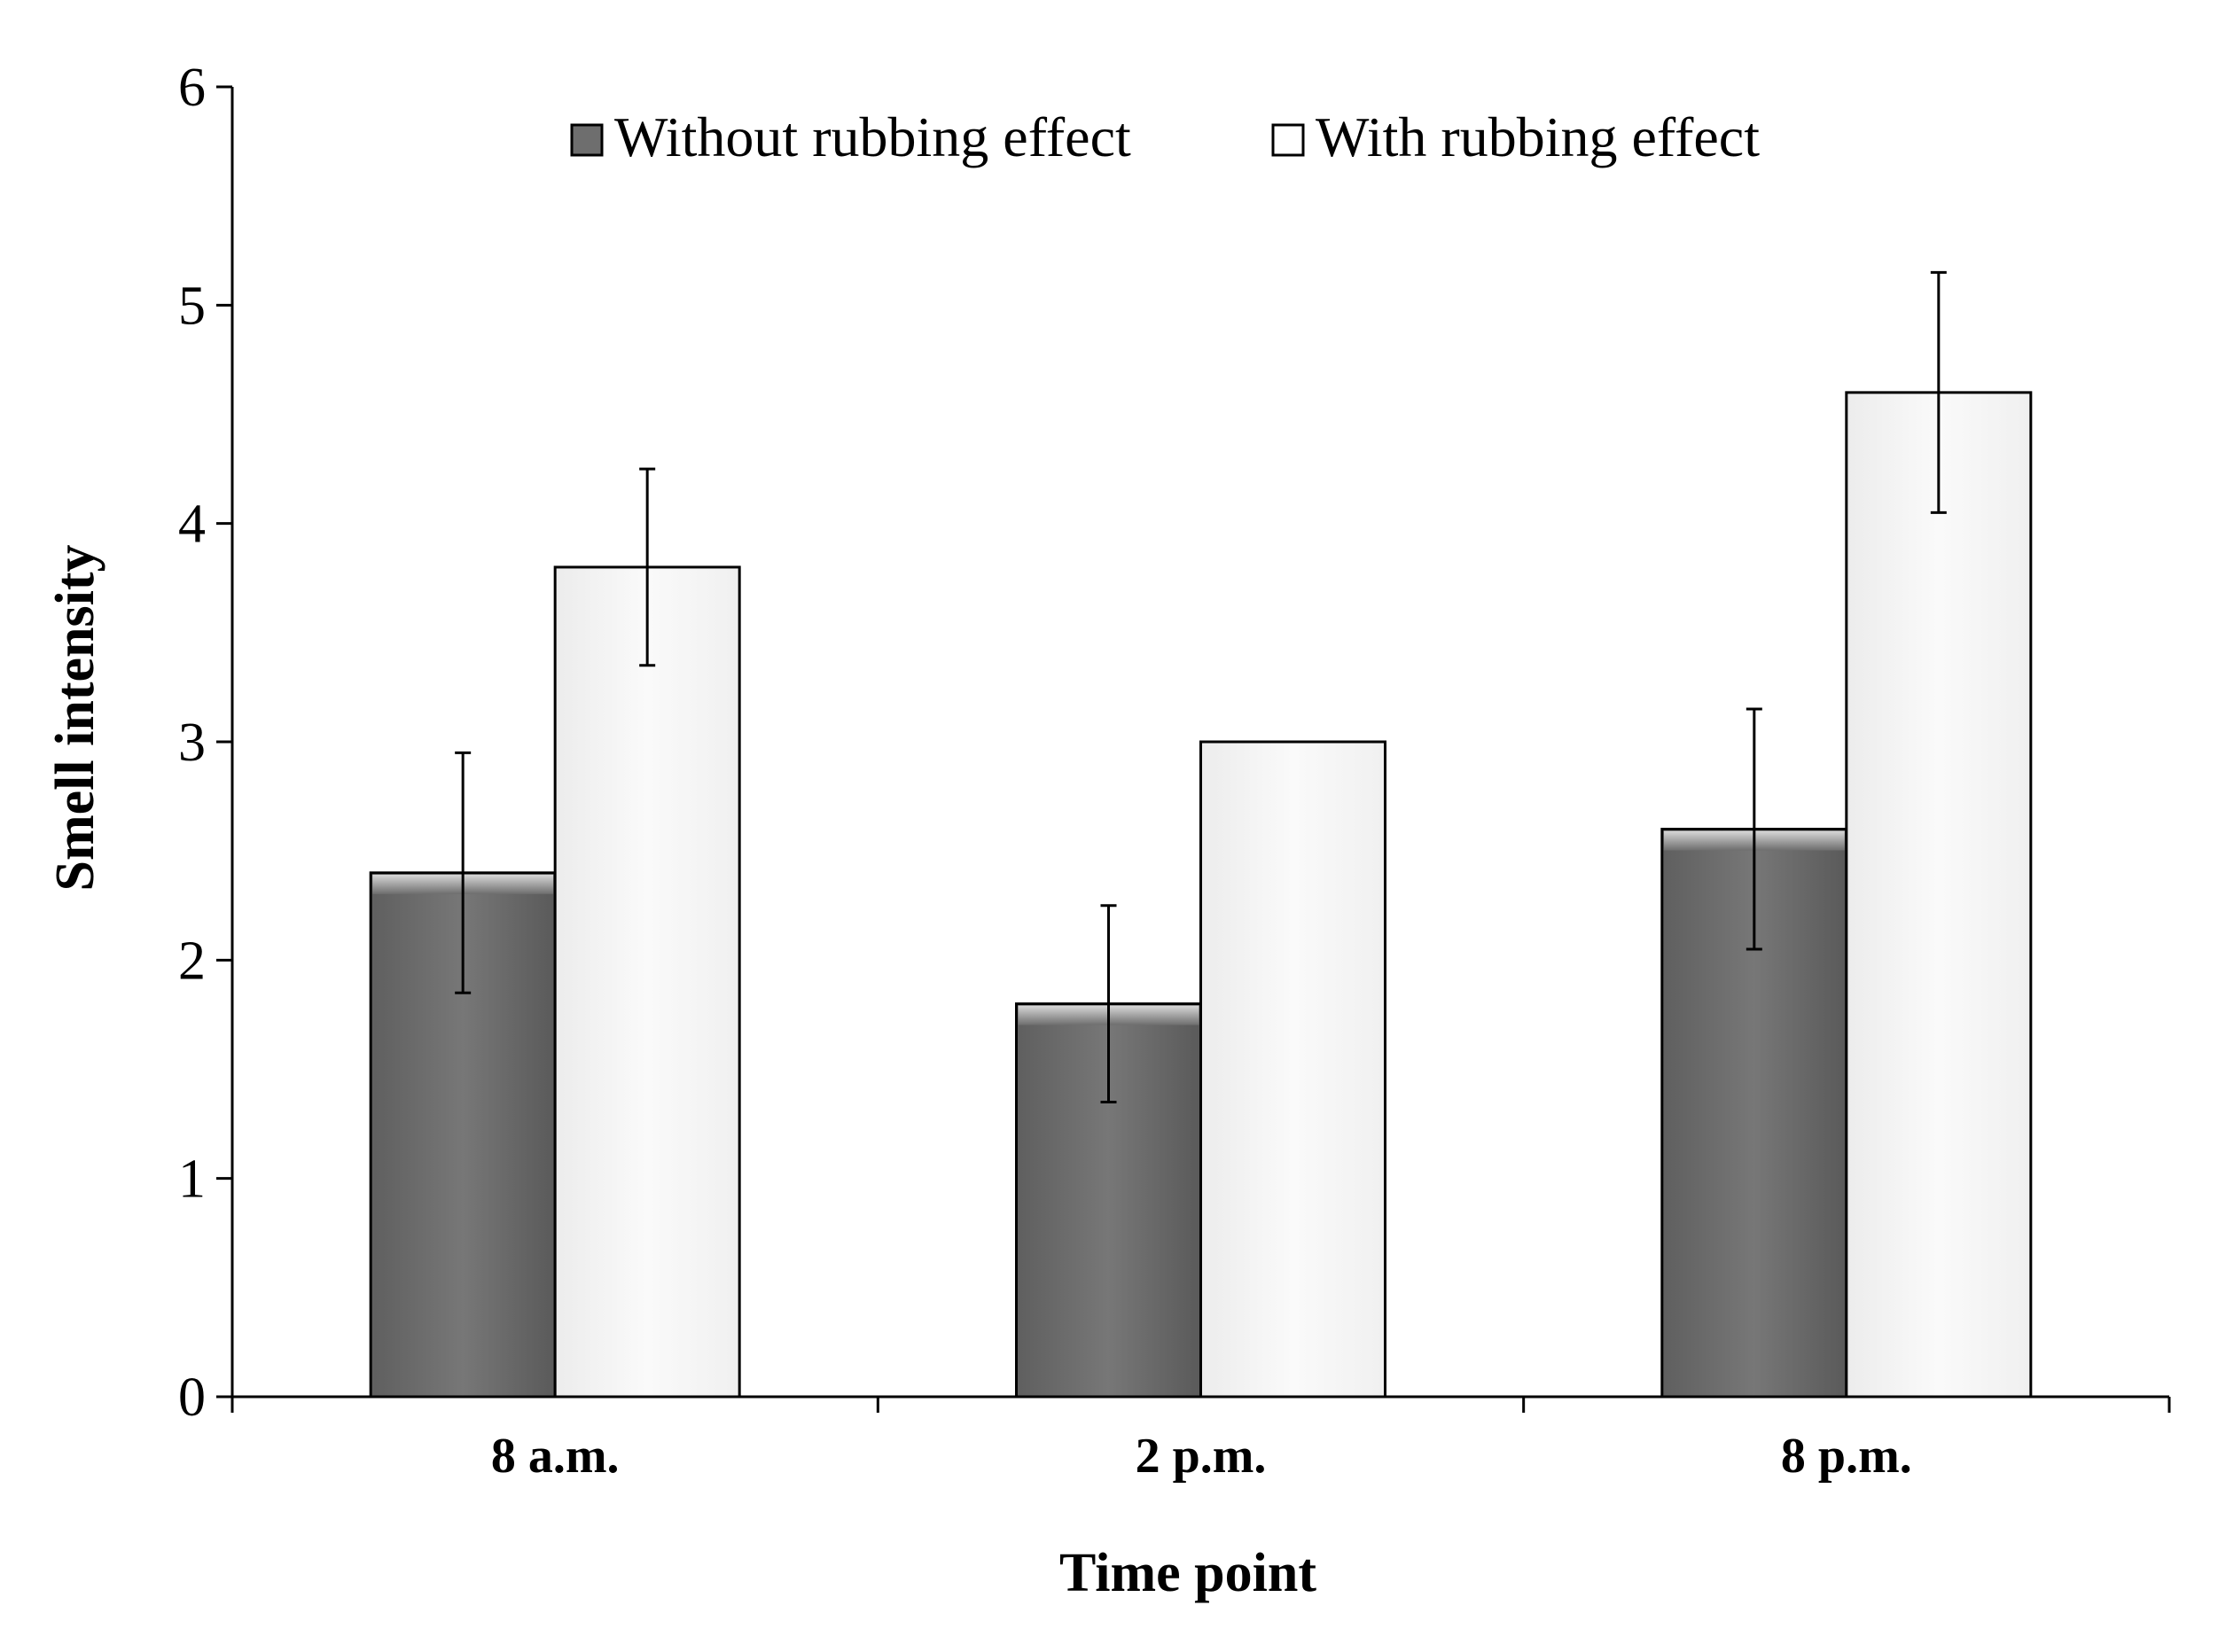 This screenshot has width=2218, height=1652. What do you see at coordinates (555, 1456) in the screenshot?
I see `x-tick-label: 8 a.m.` at bounding box center [555, 1456].